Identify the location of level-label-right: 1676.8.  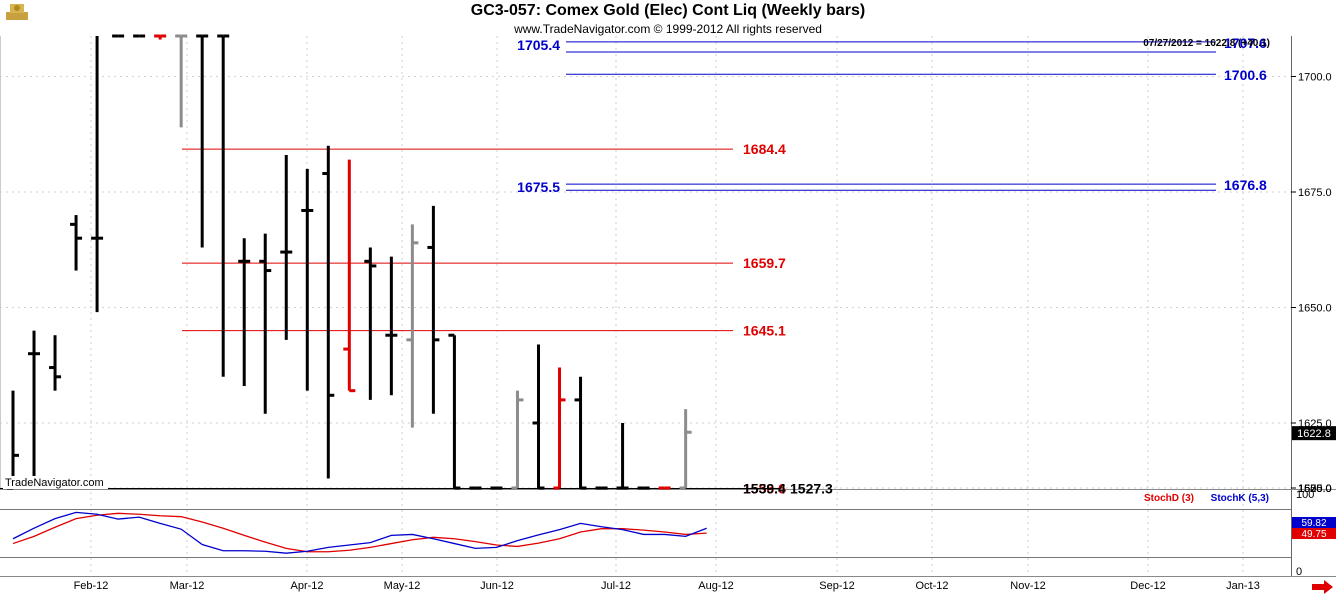
(1245, 185).